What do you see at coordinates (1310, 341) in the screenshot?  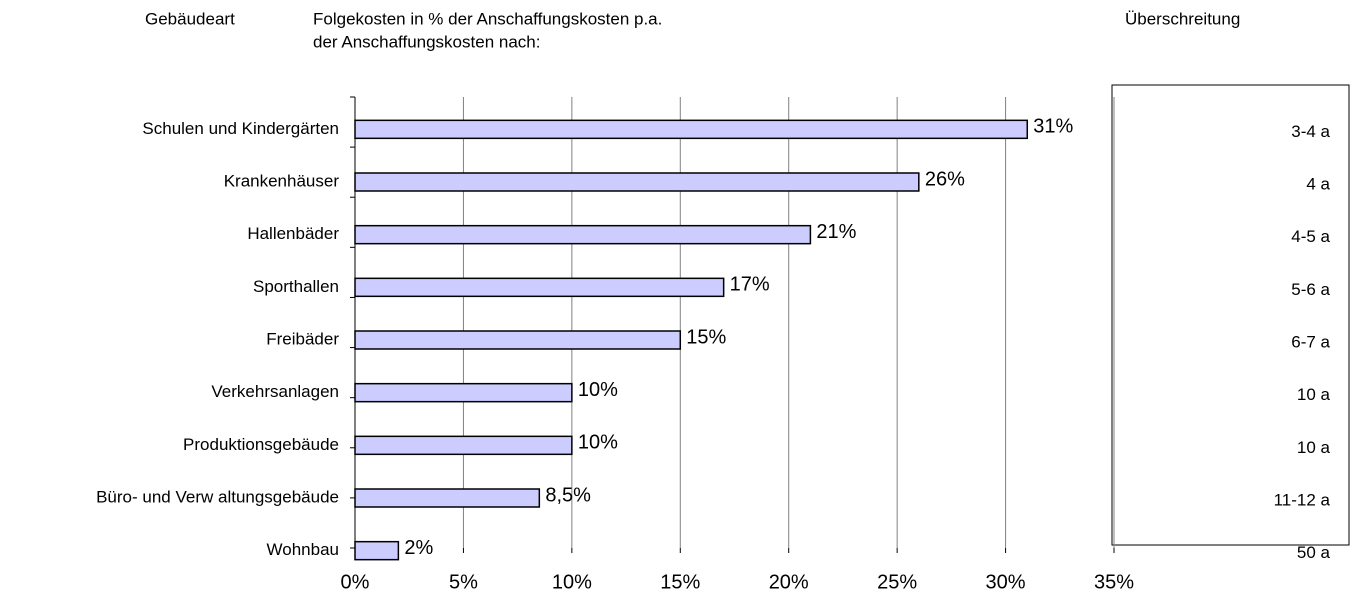 I see `exceedance-label: 6-7 a` at bounding box center [1310, 341].